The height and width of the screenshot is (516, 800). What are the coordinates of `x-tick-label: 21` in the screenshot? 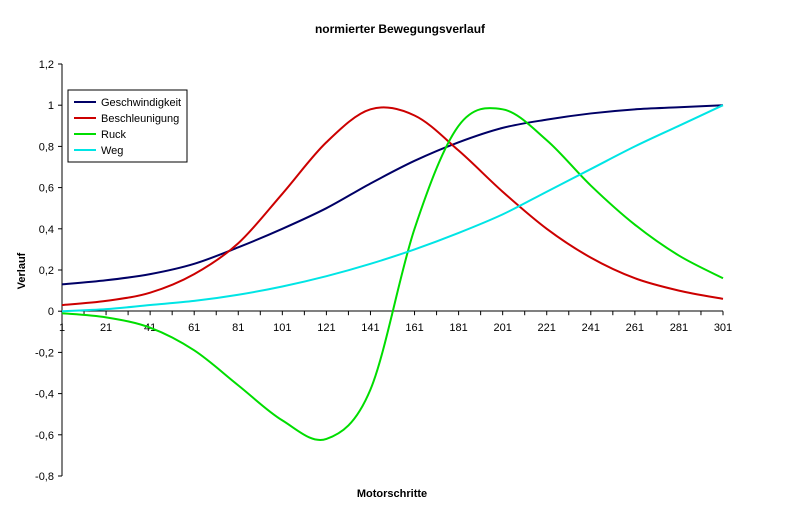 It's located at (106, 328).